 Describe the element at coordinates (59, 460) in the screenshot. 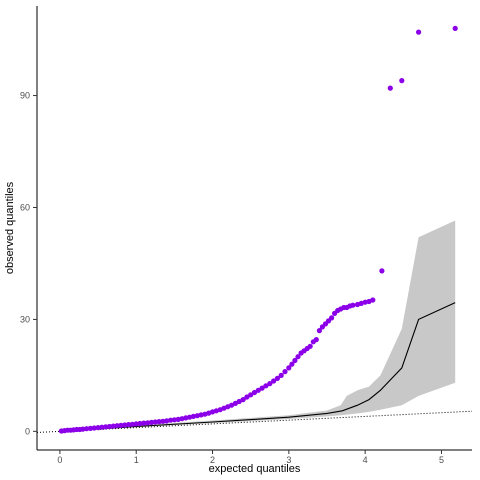

I see `x-tick-label: 0` at that location.